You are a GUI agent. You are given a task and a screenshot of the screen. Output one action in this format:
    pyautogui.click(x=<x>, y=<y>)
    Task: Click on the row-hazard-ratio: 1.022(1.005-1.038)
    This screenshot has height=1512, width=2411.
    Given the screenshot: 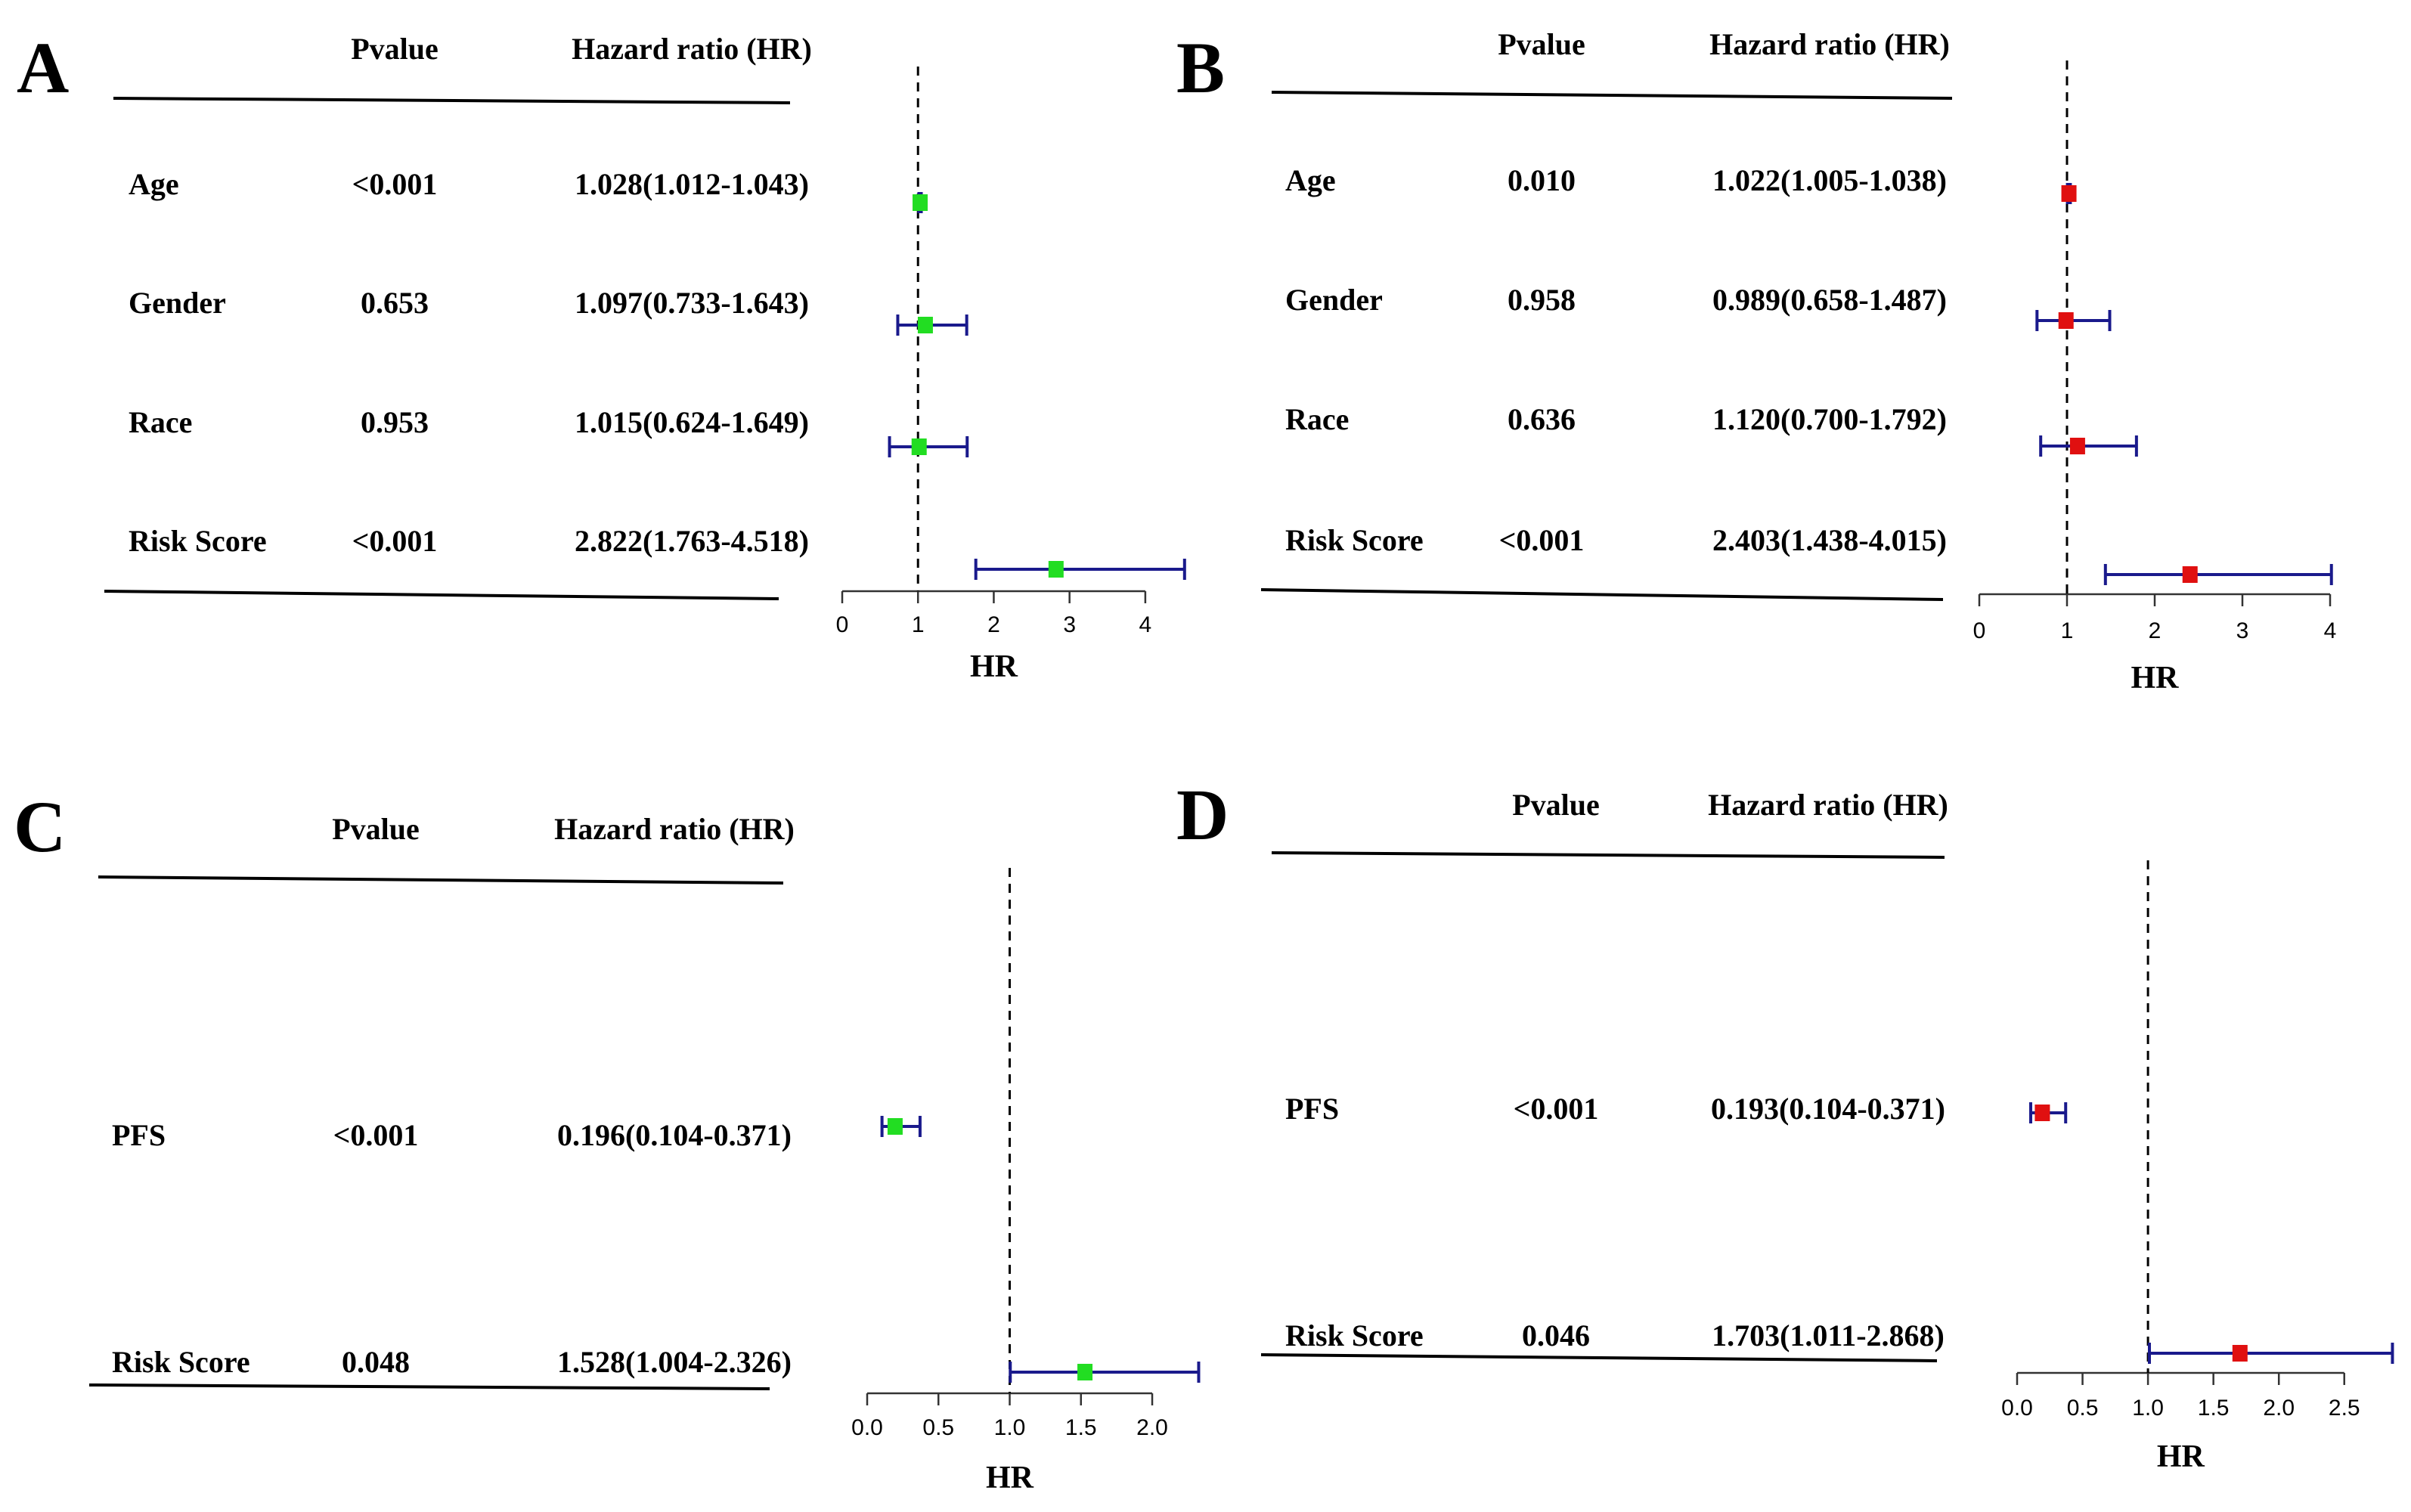 What is the action you would take?
    pyautogui.click(x=1829, y=180)
    